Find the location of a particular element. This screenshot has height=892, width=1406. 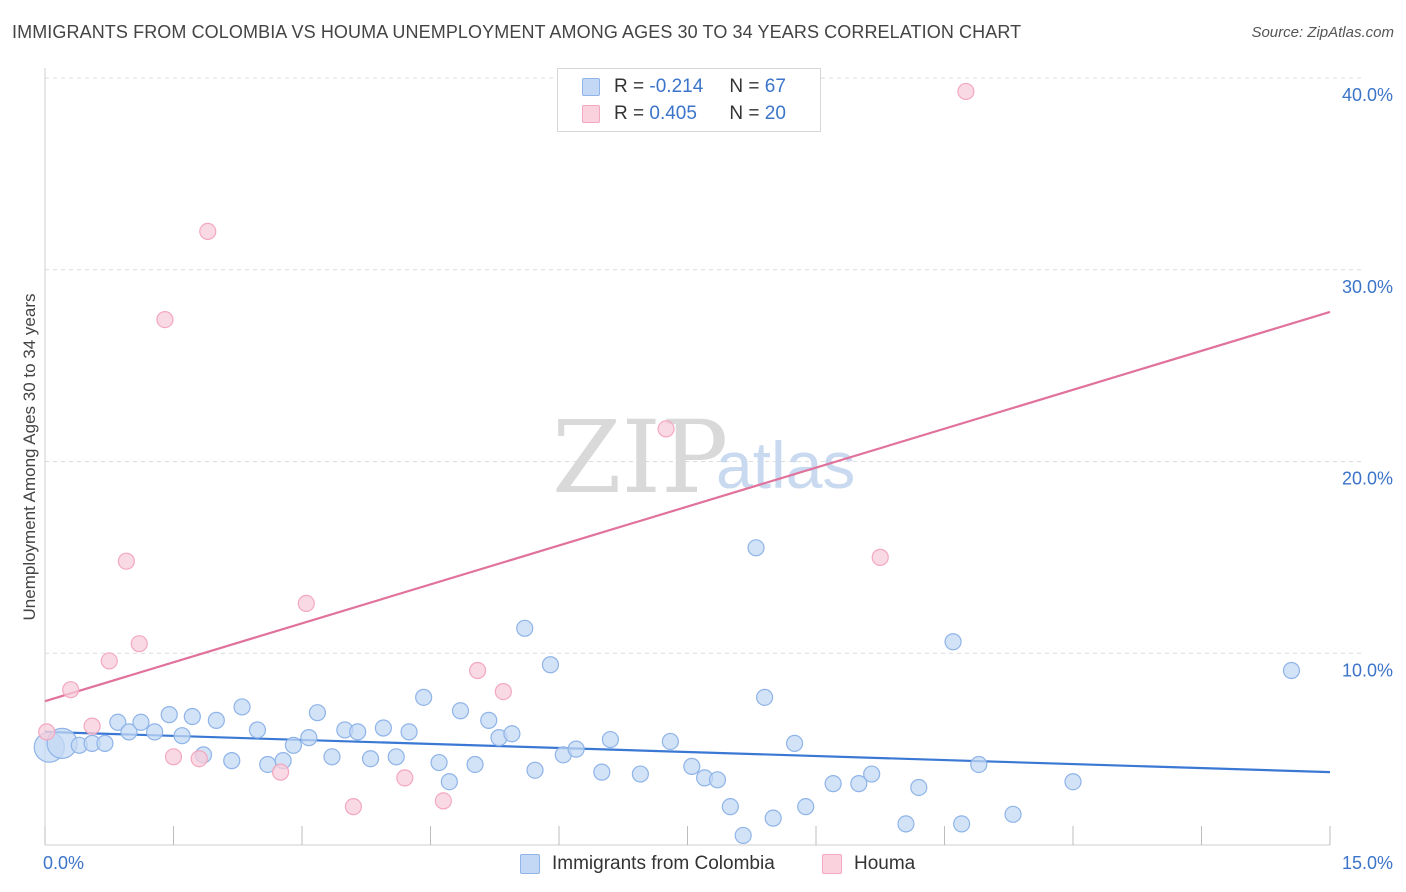

y-tick-label: 40.0% is located at coordinates (1367, 95).